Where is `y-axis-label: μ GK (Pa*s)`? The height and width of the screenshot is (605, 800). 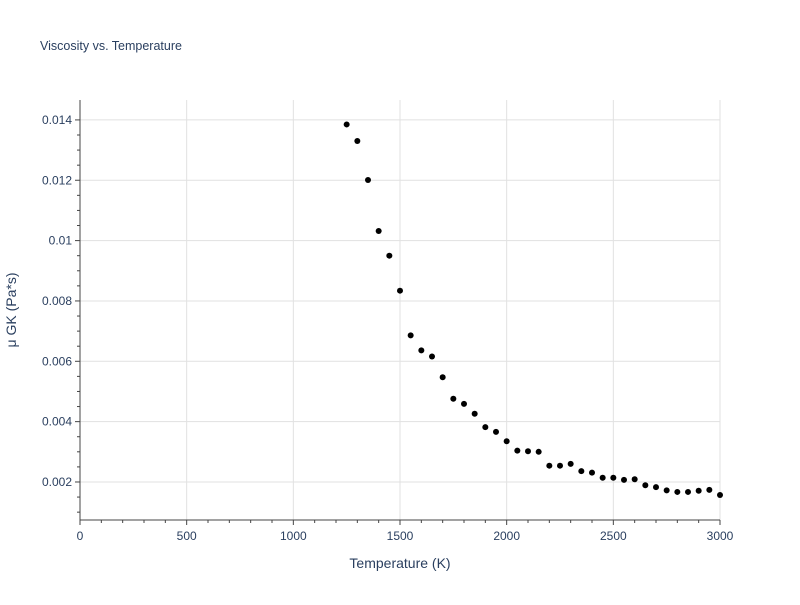 y-axis-label: μ GK (Pa*s) is located at coordinates (11, 310).